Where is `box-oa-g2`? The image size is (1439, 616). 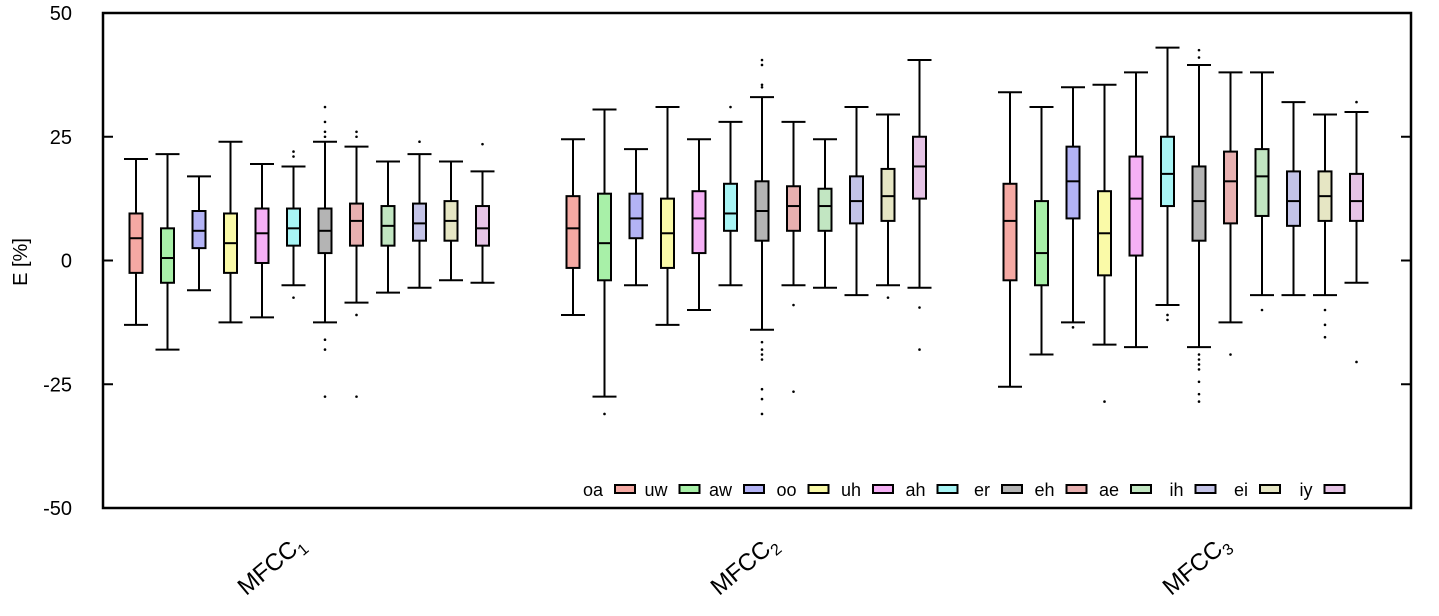
box-oa-g2 is located at coordinates (573, 227).